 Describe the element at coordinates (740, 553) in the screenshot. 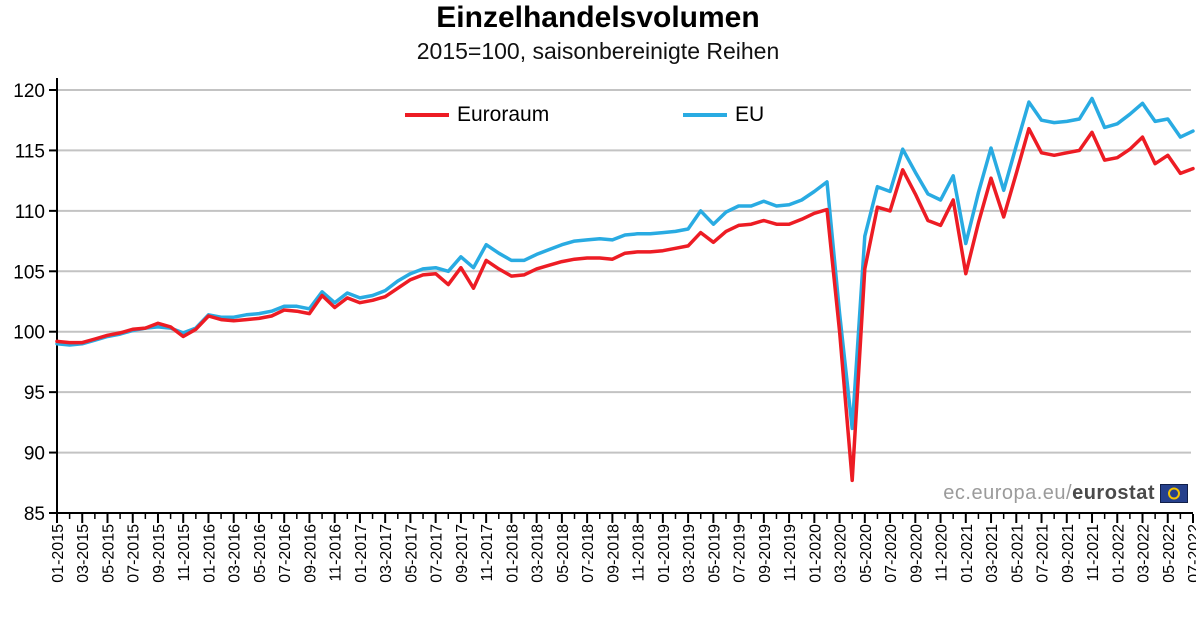

I see `x-tick-label: 07-2019` at that location.